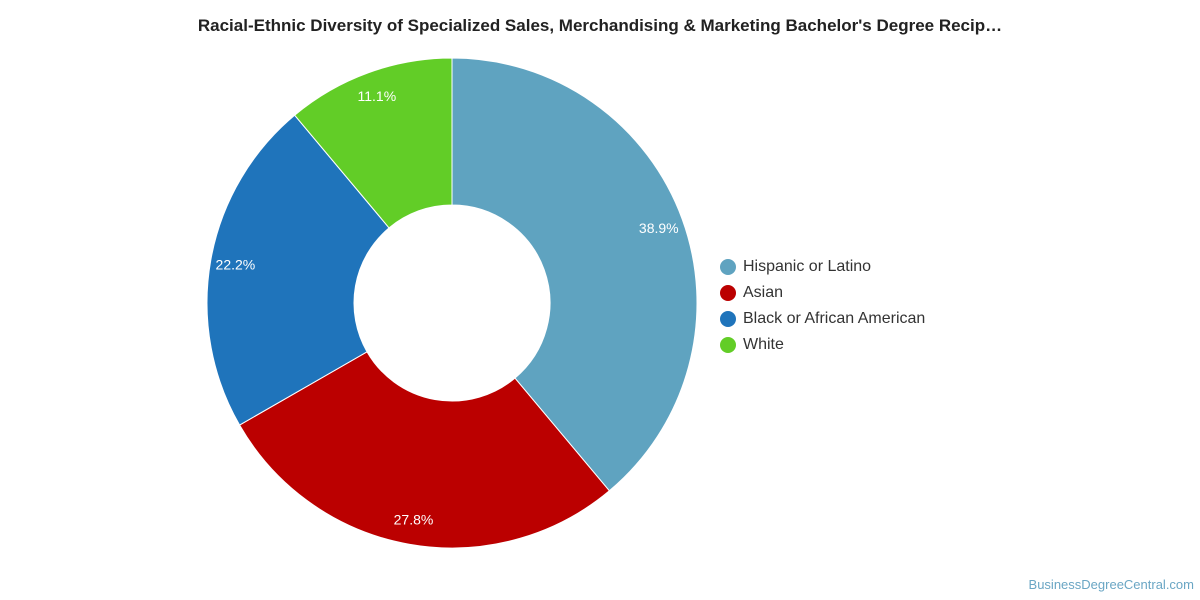  I want to click on slice-value-label: 38.9%, so click(659, 228).